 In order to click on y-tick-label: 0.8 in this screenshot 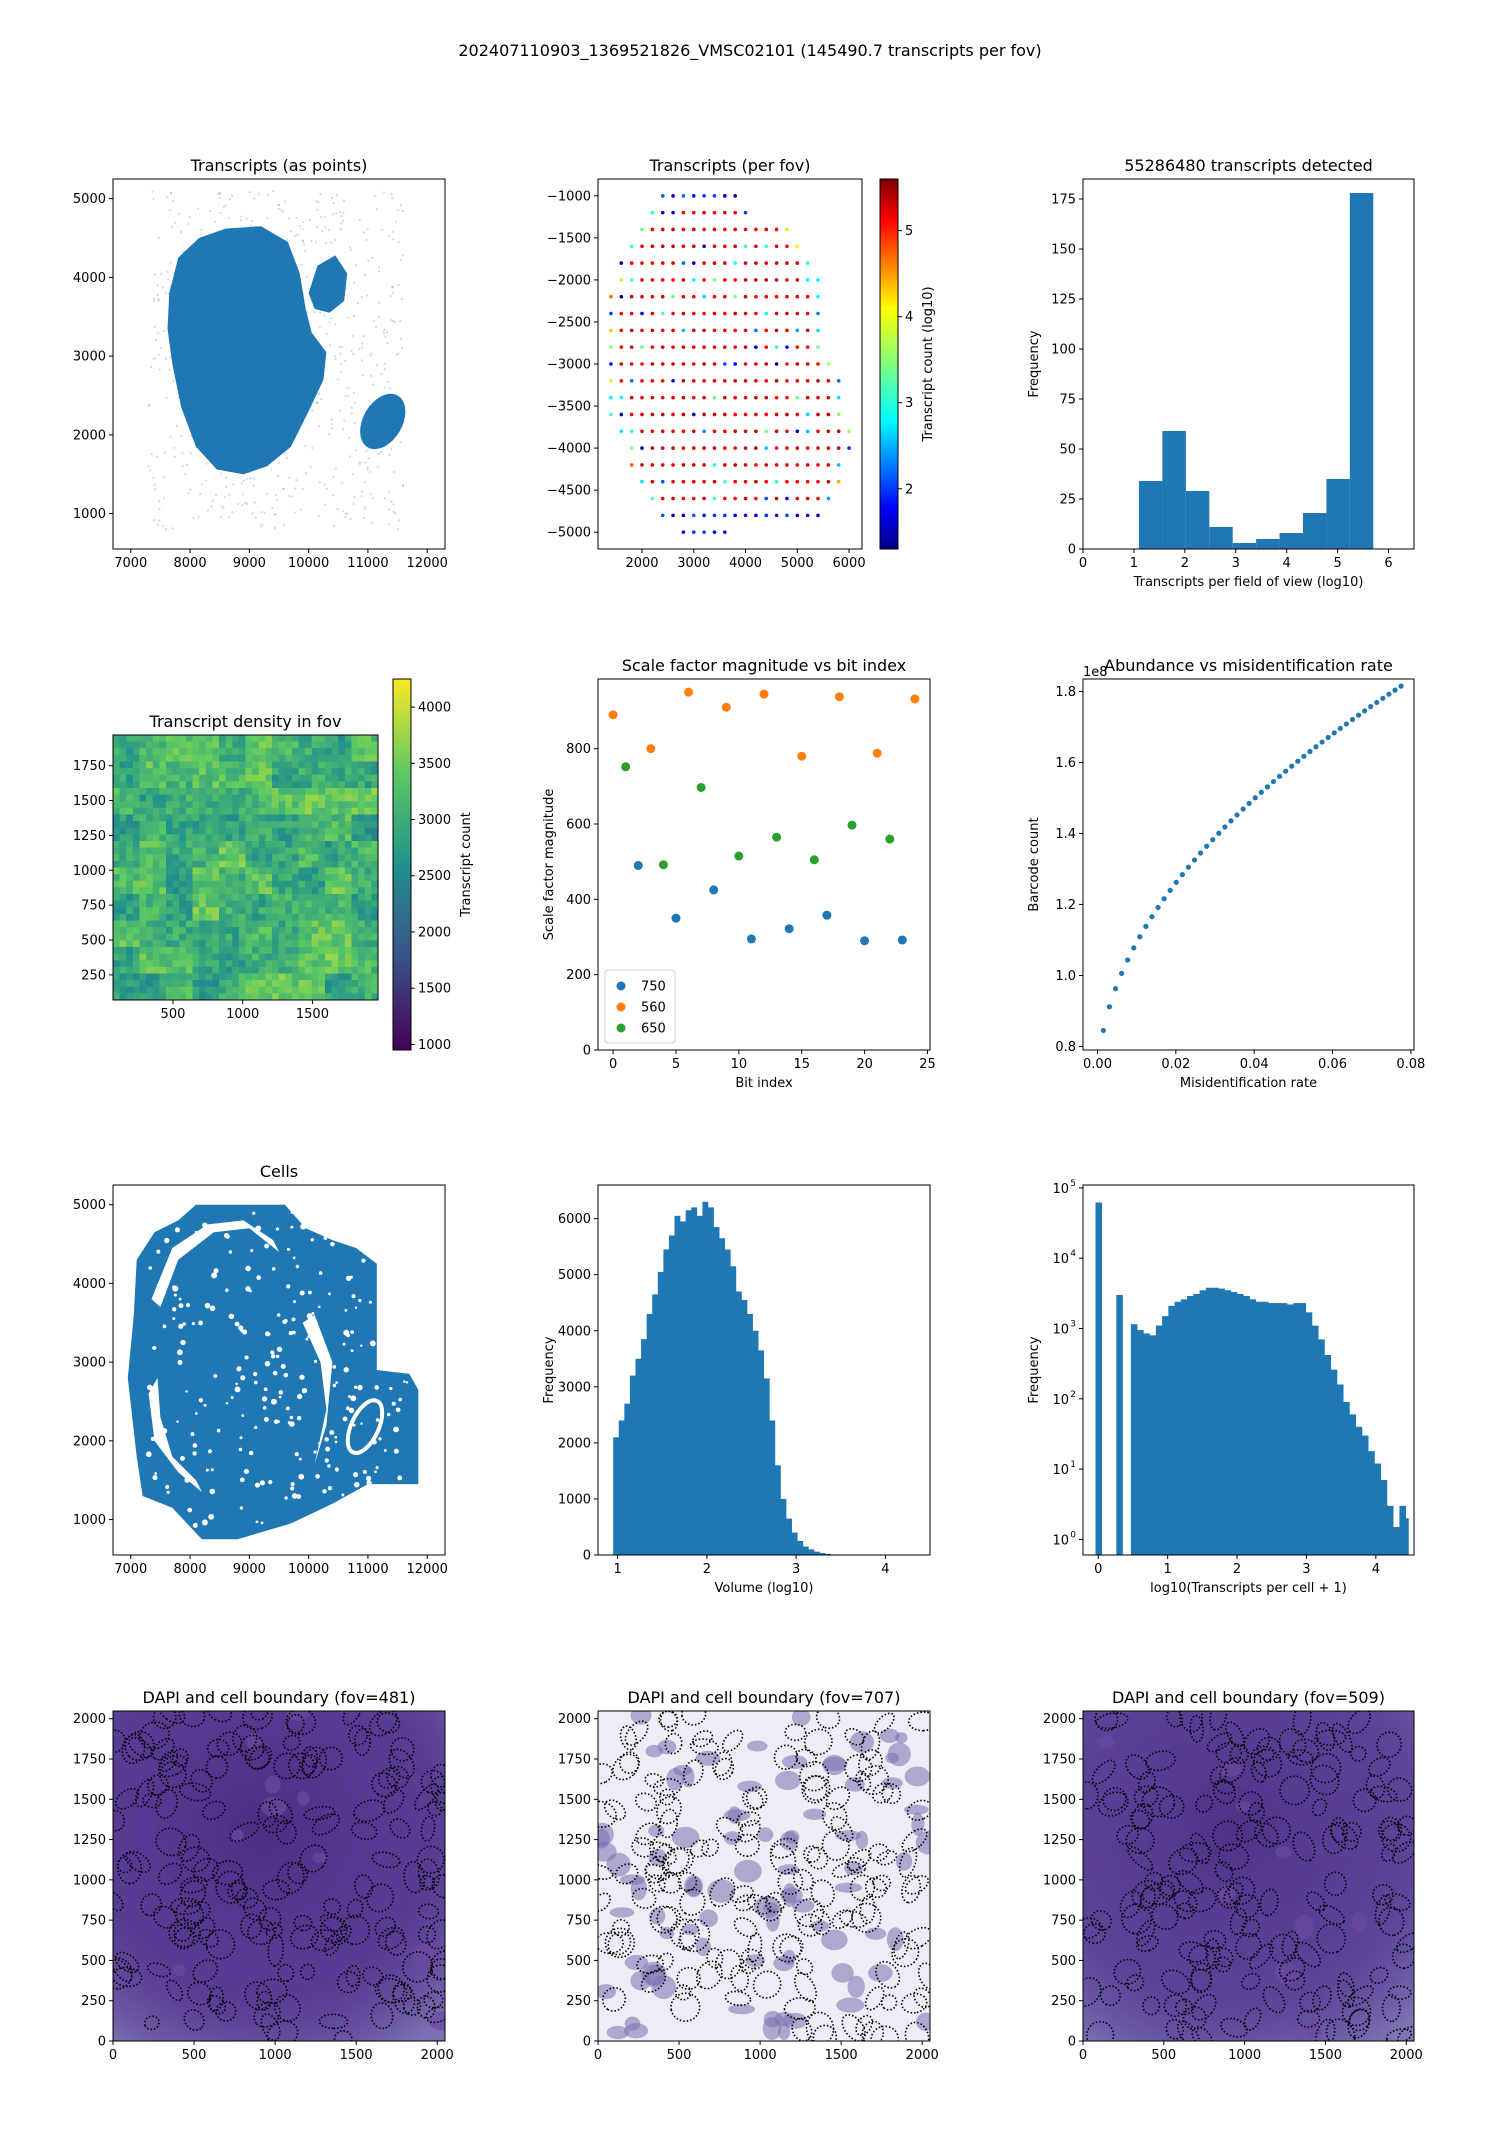, I will do `click(1065, 1047)`.